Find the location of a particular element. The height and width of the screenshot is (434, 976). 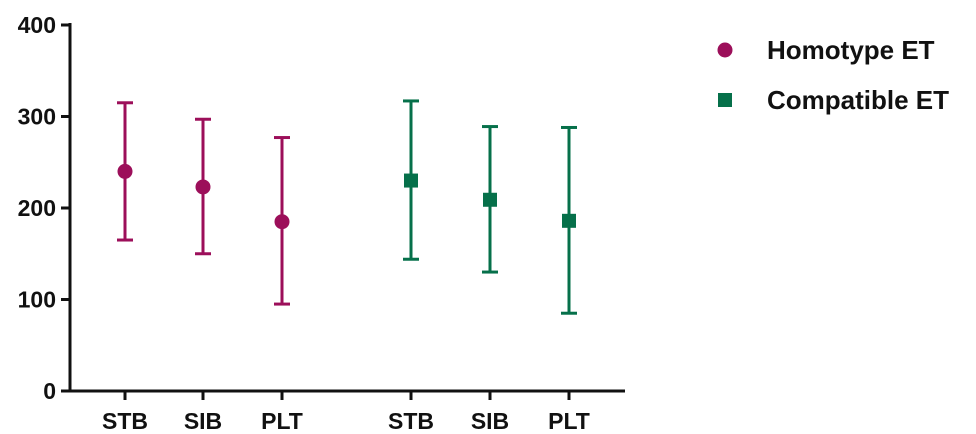

legend-label: Homotype ET is located at coordinates (851, 50).